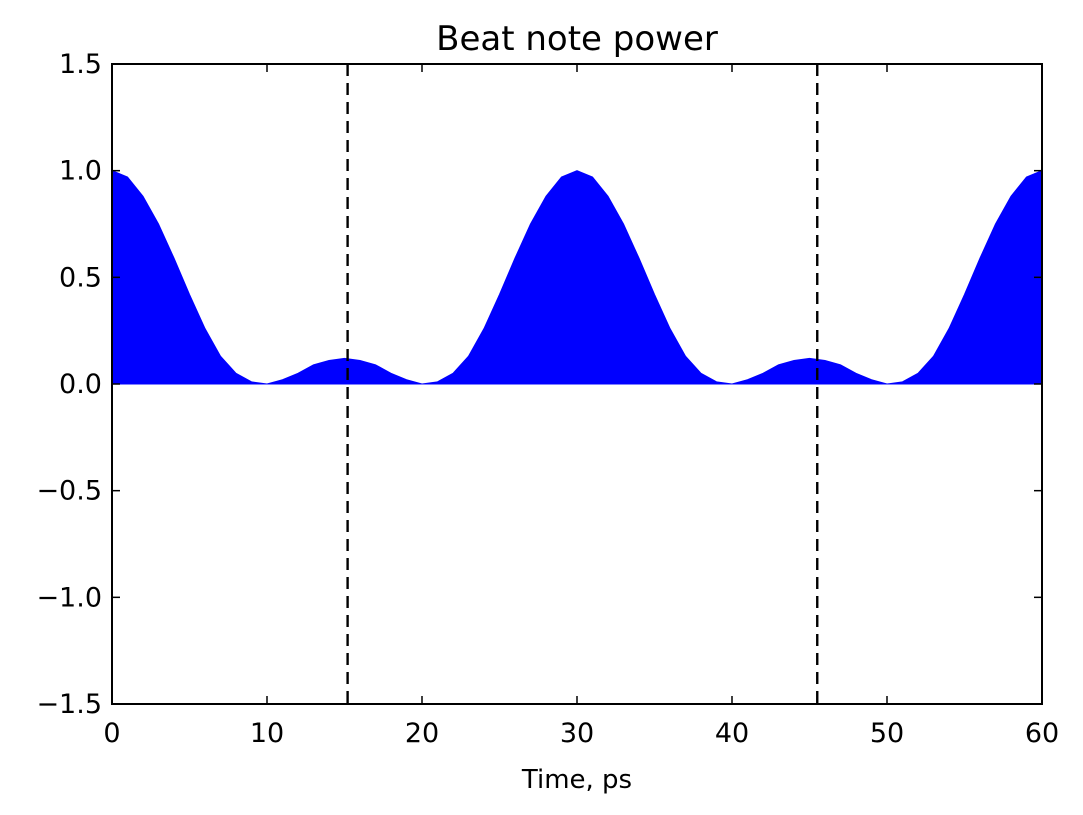  Describe the element at coordinates (80, 277) in the screenshot. I see `y-tick-label-4: 0.5` at that location.